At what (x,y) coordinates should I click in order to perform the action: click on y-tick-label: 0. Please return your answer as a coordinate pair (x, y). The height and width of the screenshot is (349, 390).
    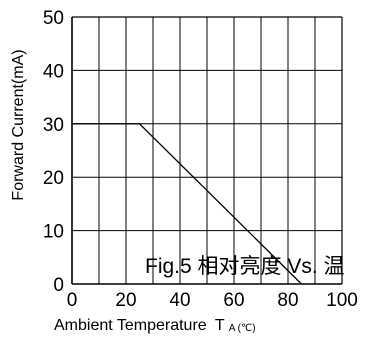
    Looking at the image, I should click on (58, 285).